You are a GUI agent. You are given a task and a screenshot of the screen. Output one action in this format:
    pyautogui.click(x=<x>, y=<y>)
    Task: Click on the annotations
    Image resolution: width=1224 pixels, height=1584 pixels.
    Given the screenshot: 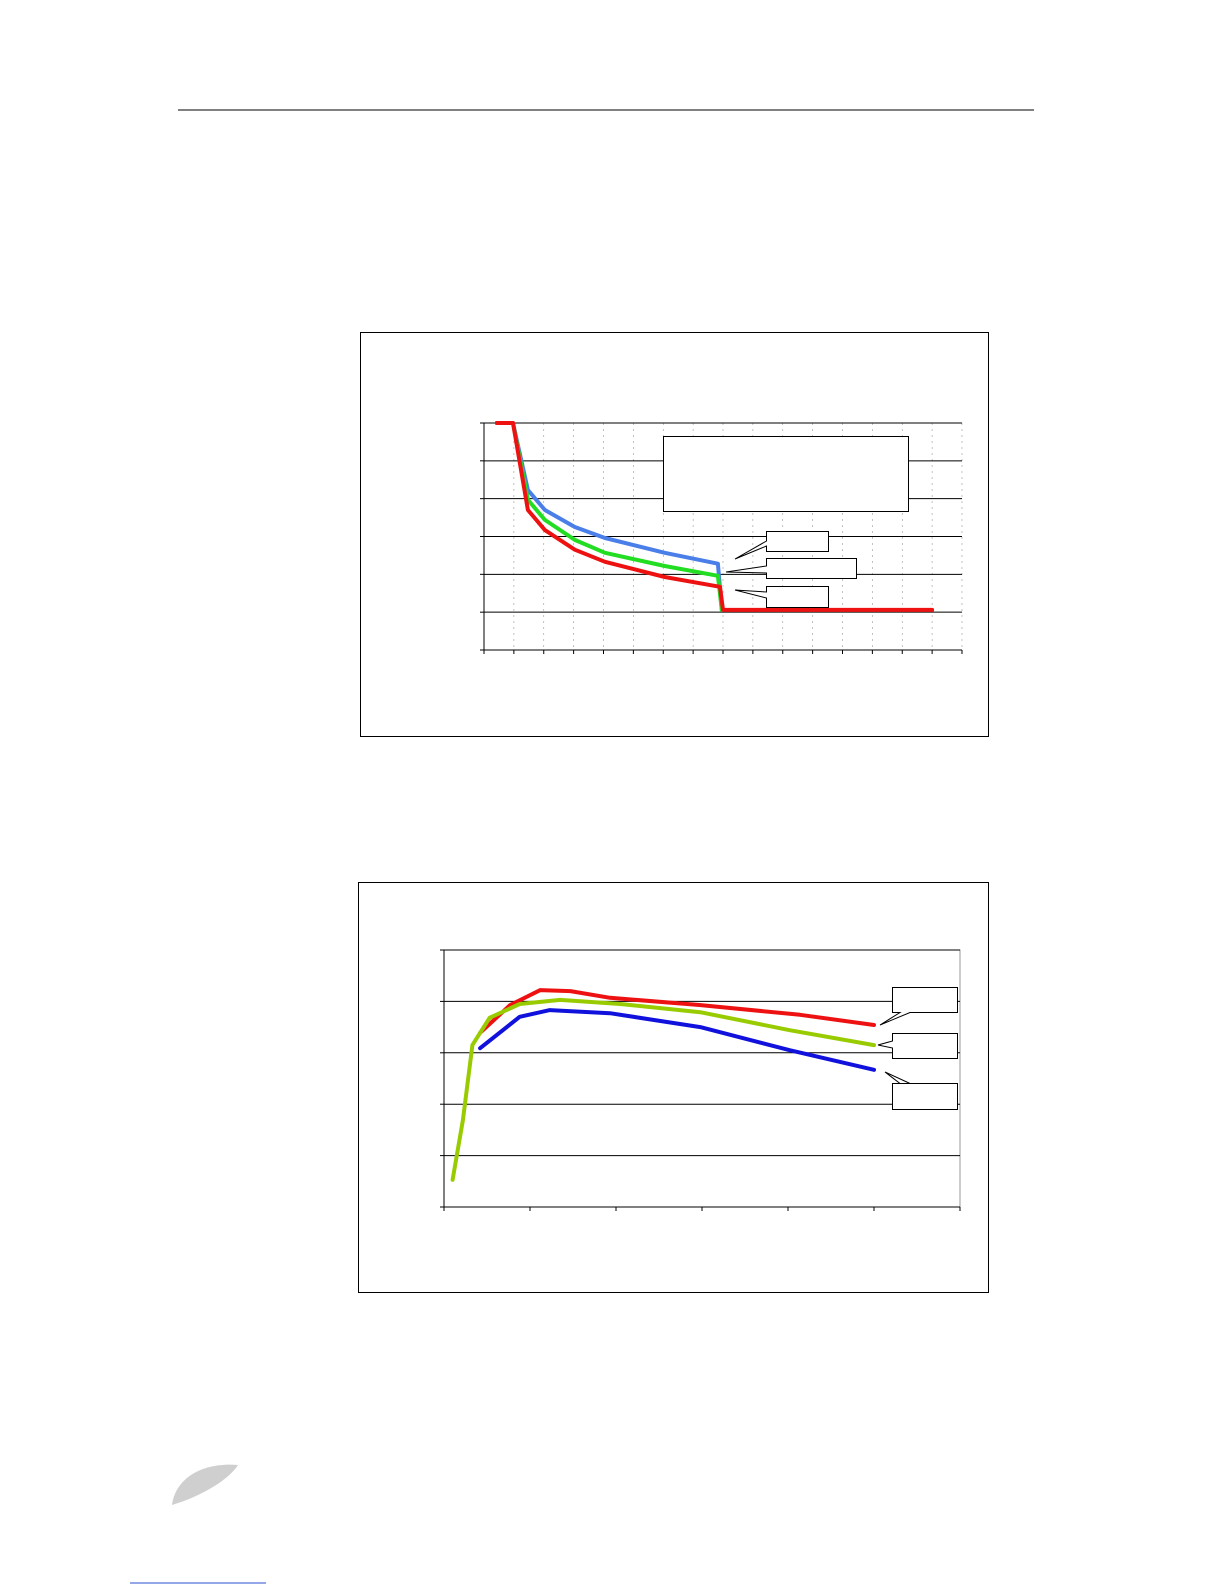 What is the action you would take?
    pyautogui.click(x=810, y=773)
    